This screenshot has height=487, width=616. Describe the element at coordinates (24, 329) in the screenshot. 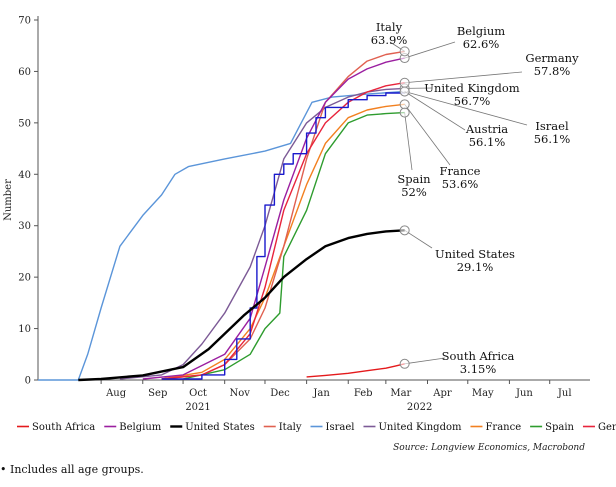

I see `y-tick-label: 10` at that location.